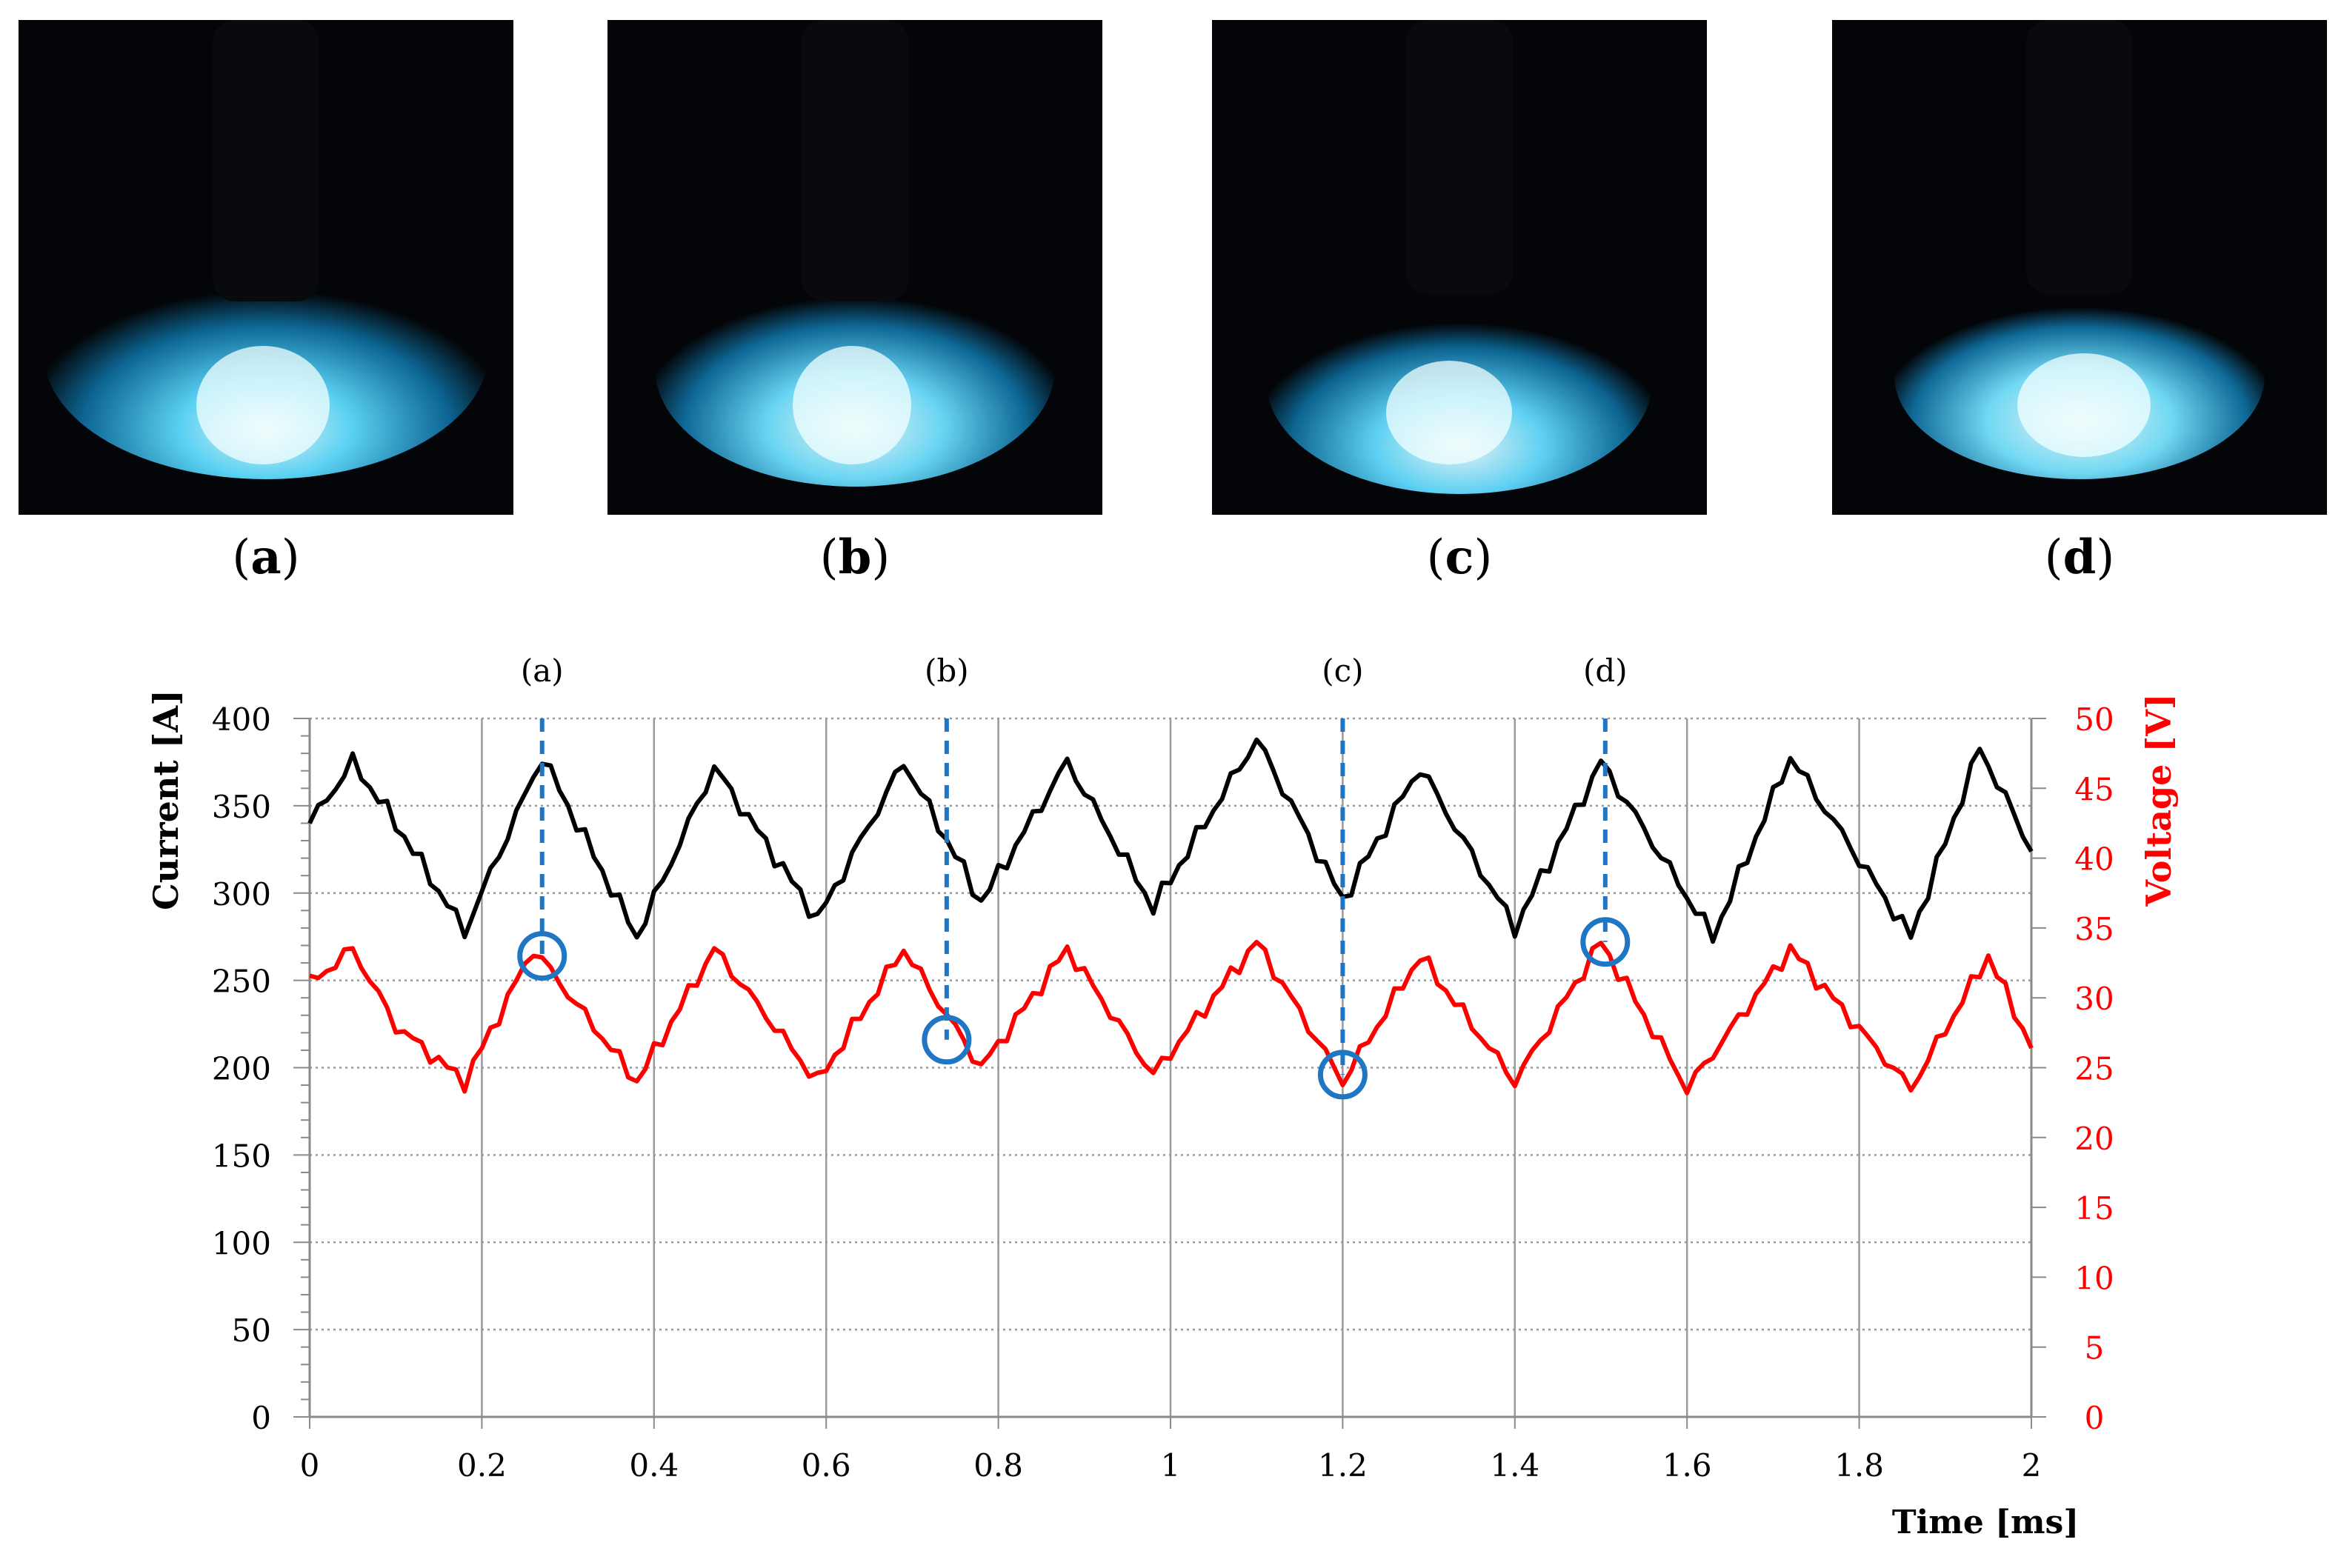 The height and width of the screenshot is (1568, 2344). What do you see at coordinates (2079, 268) in the screenshot?
I see `photo-panel-d` at bounding box center [2079, 268].